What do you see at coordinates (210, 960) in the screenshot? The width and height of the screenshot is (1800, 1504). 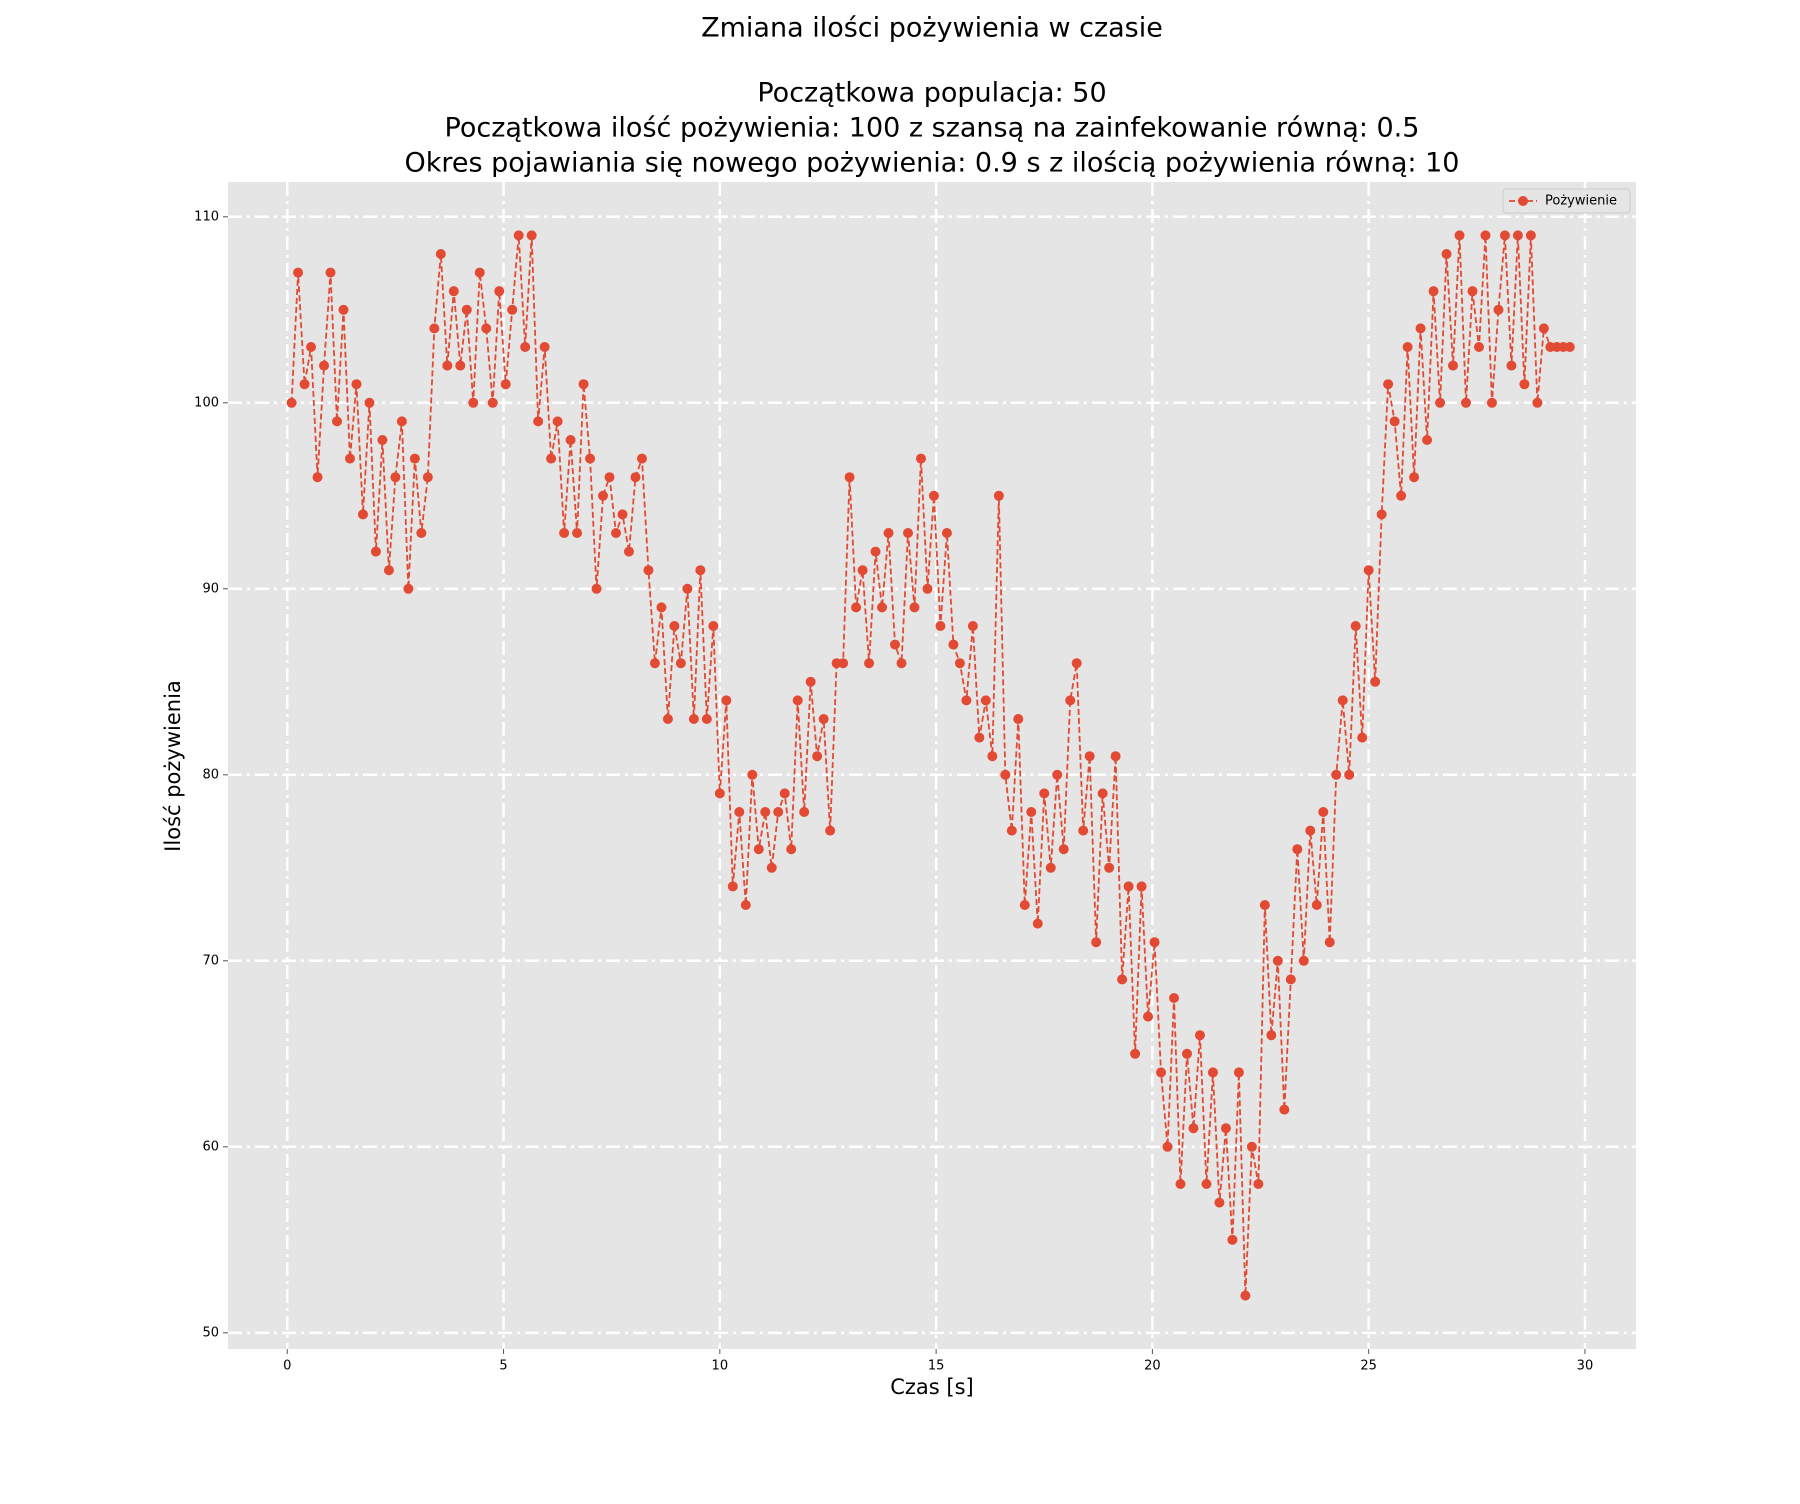 I see `y-tick-label: 70` at bounding box center [210, 960].